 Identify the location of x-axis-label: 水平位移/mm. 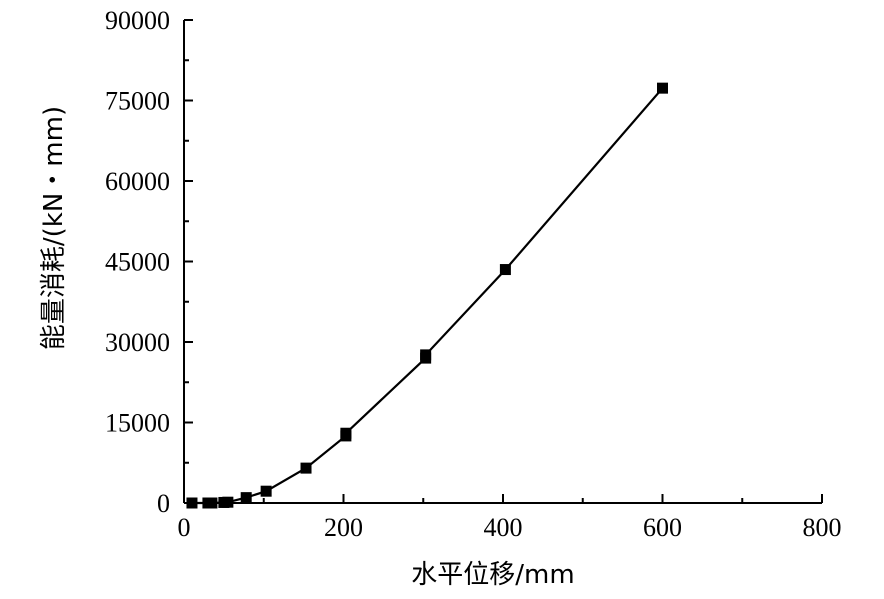
(492, 575).